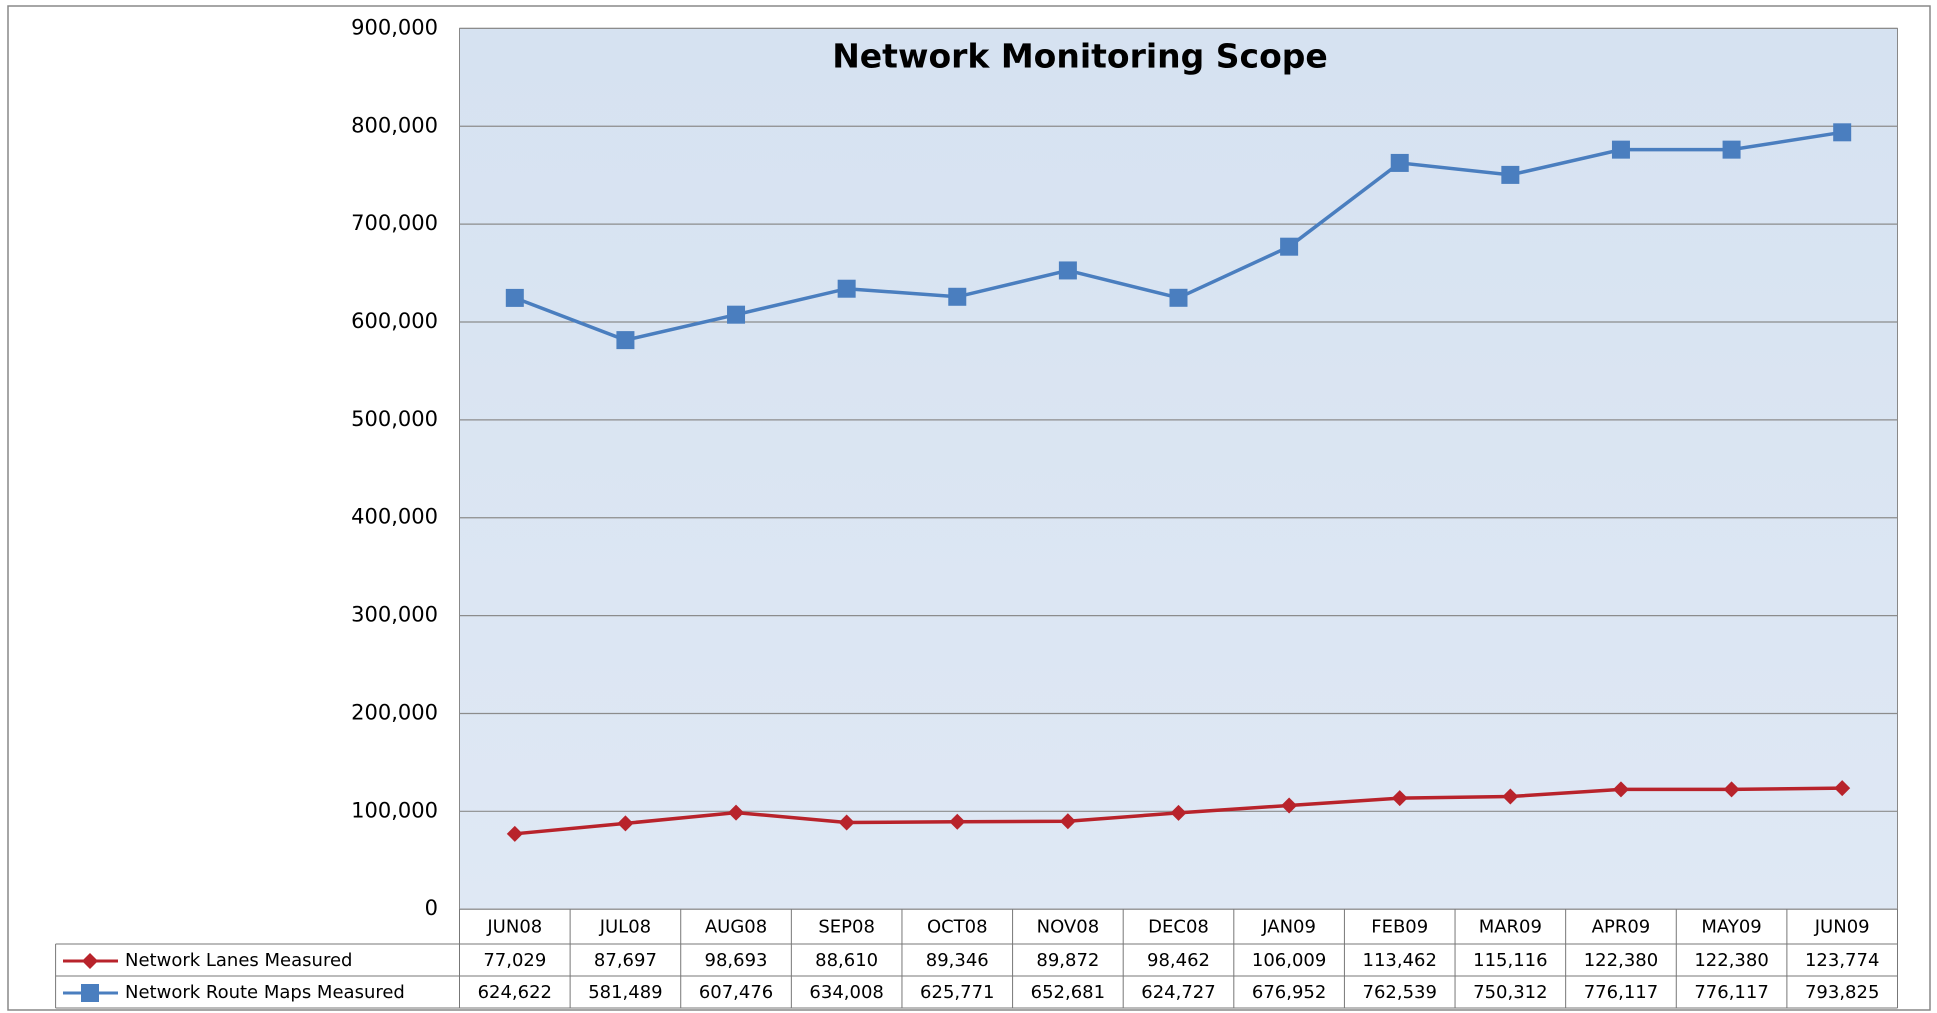 The height and width of the screenshot is (1013, 1937). Describe the element at coordinates (394, 321) in the screenshot. I see `y-tick-label: 600,000` at that location.